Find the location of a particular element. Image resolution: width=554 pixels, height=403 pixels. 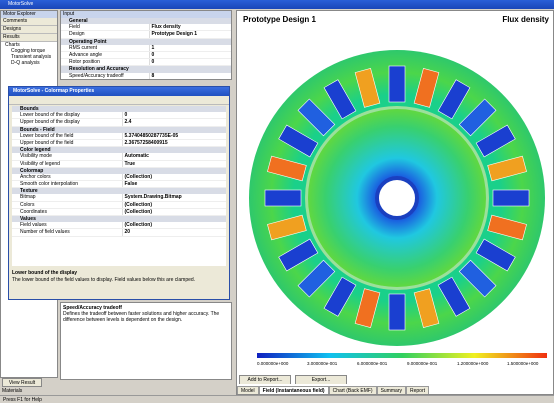

property-name: Colors is located at coordinates (27, 204).